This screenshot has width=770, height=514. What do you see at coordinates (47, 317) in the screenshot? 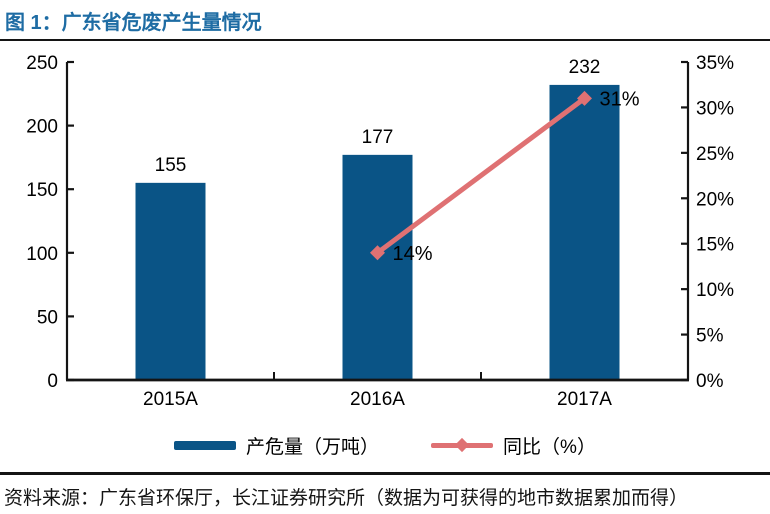
I see `left-axis-tick-label: 50` at bounding box center [47, 317].